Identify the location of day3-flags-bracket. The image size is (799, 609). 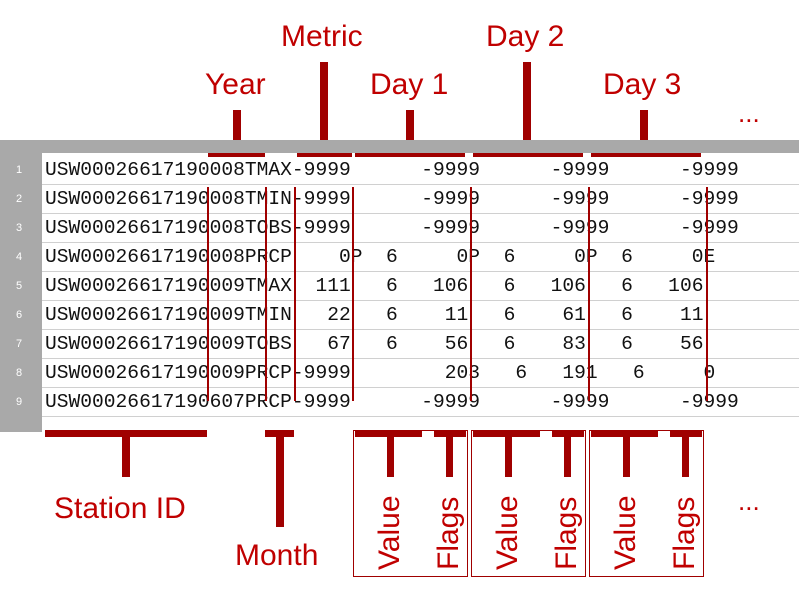
(686, 433).